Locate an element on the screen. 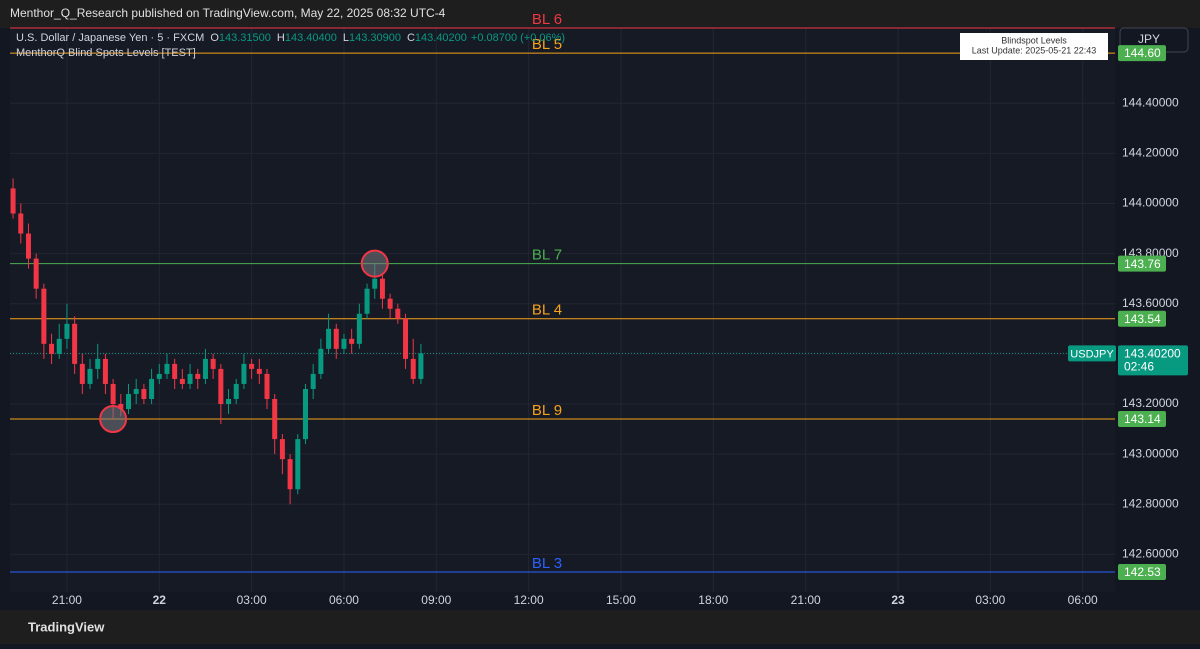  price-tag-label: 143.14 is located at coordinates (1142, 419).